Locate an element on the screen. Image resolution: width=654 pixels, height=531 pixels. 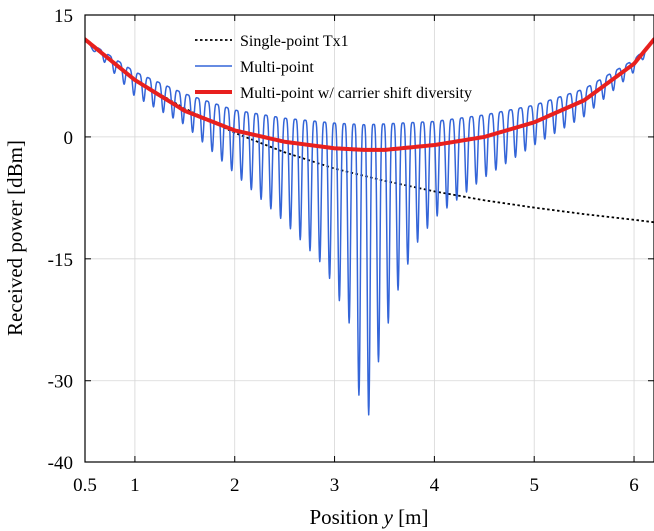
x-tick-label-0: 0.5 is located at coordinates (85, 485).